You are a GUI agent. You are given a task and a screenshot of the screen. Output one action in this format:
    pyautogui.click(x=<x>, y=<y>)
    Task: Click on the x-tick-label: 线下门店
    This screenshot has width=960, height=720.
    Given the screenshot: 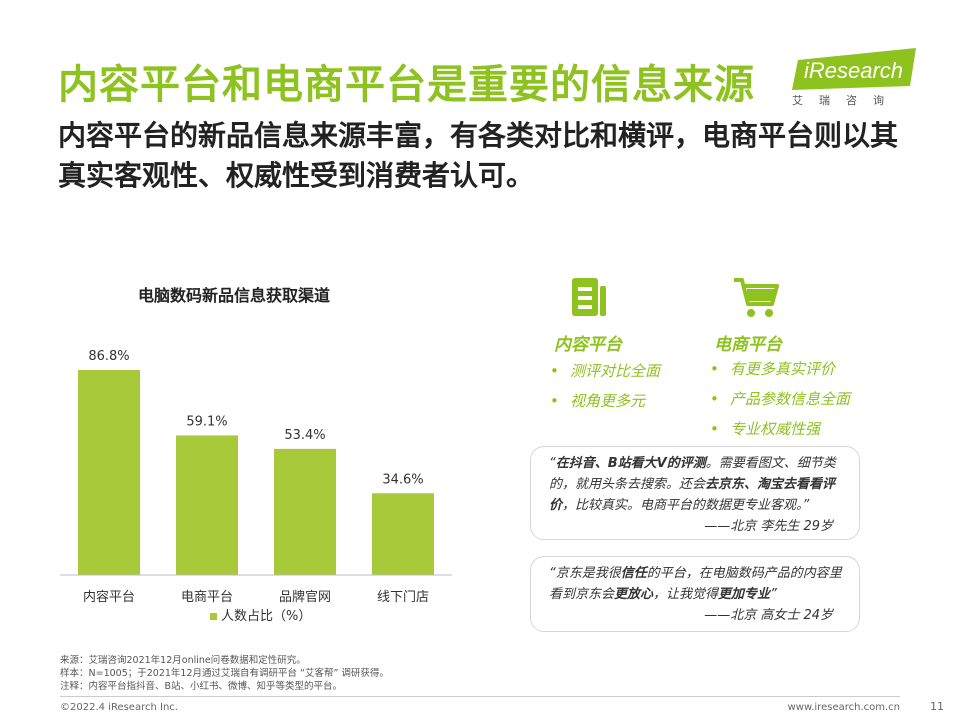 What is the action you would take?
    pyautogui.click(x=403, y=597)
    